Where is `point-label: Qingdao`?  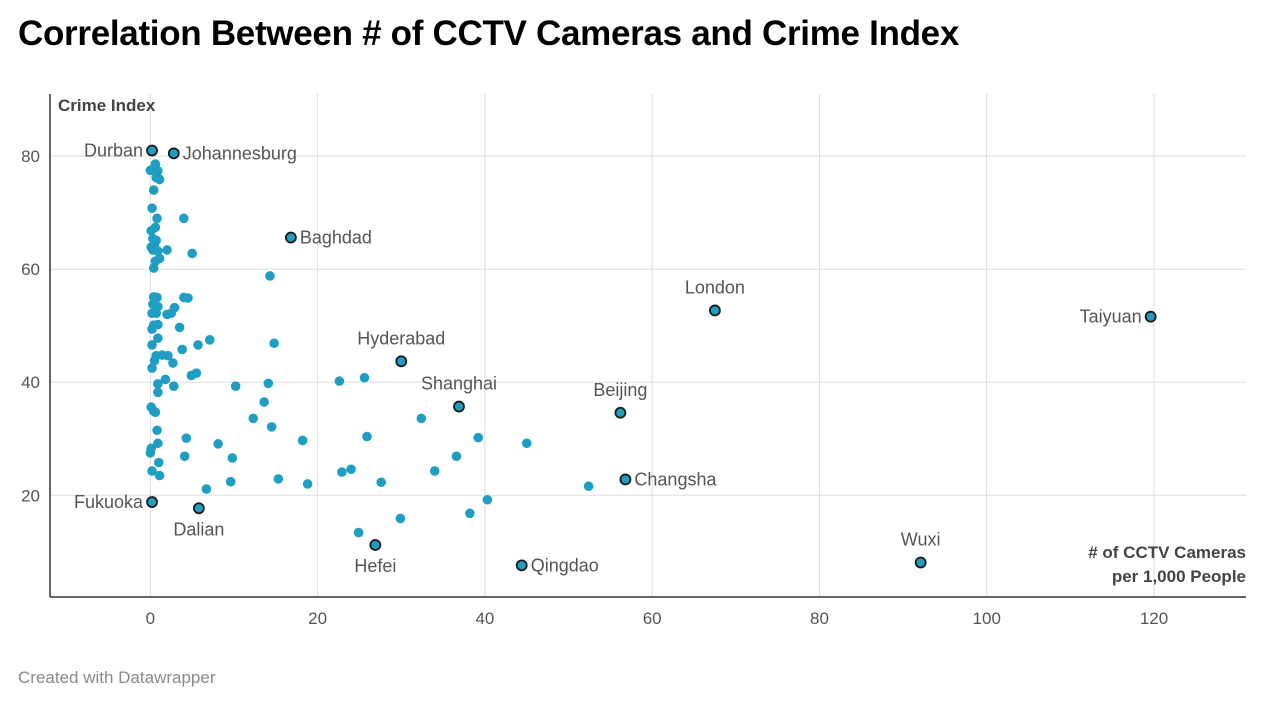
point-label: Qingdao is located at coordinates (565, 565).